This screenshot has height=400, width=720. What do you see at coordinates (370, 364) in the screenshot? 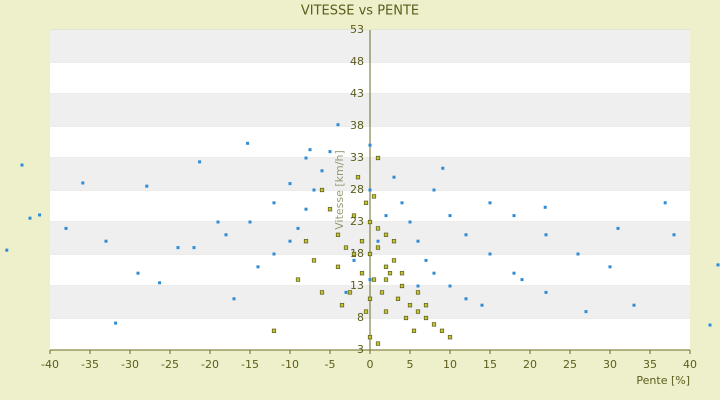
I see `x-tick-label: 0` at bounding box center [370, 364].